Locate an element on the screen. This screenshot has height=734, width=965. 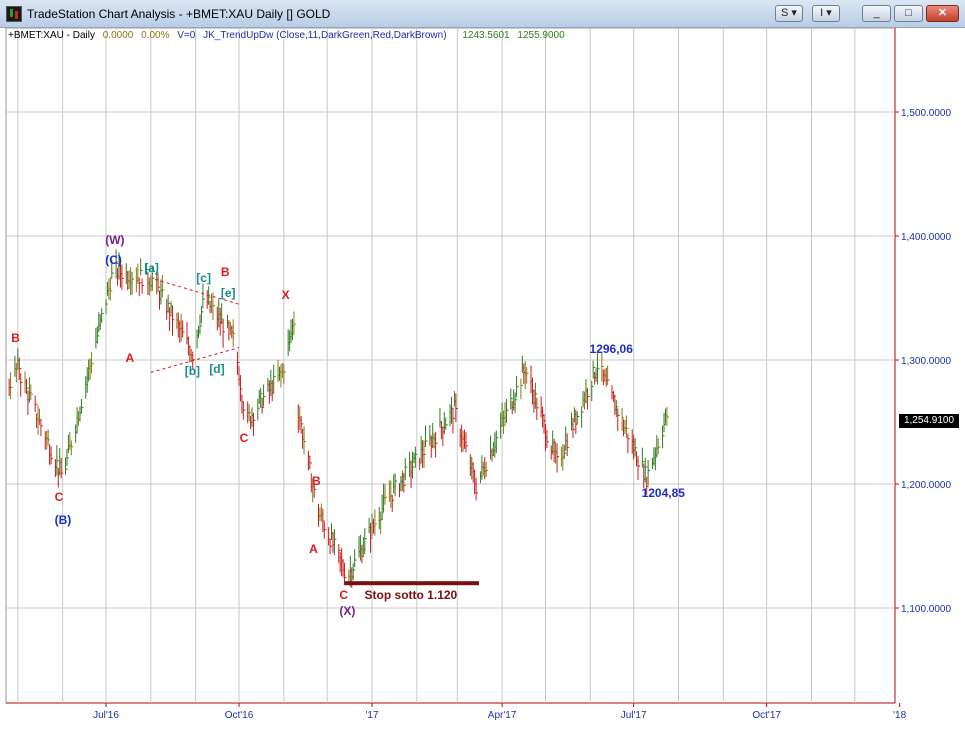
y-tick-label: 1,200.0000 is located at coordinates (926, 485).